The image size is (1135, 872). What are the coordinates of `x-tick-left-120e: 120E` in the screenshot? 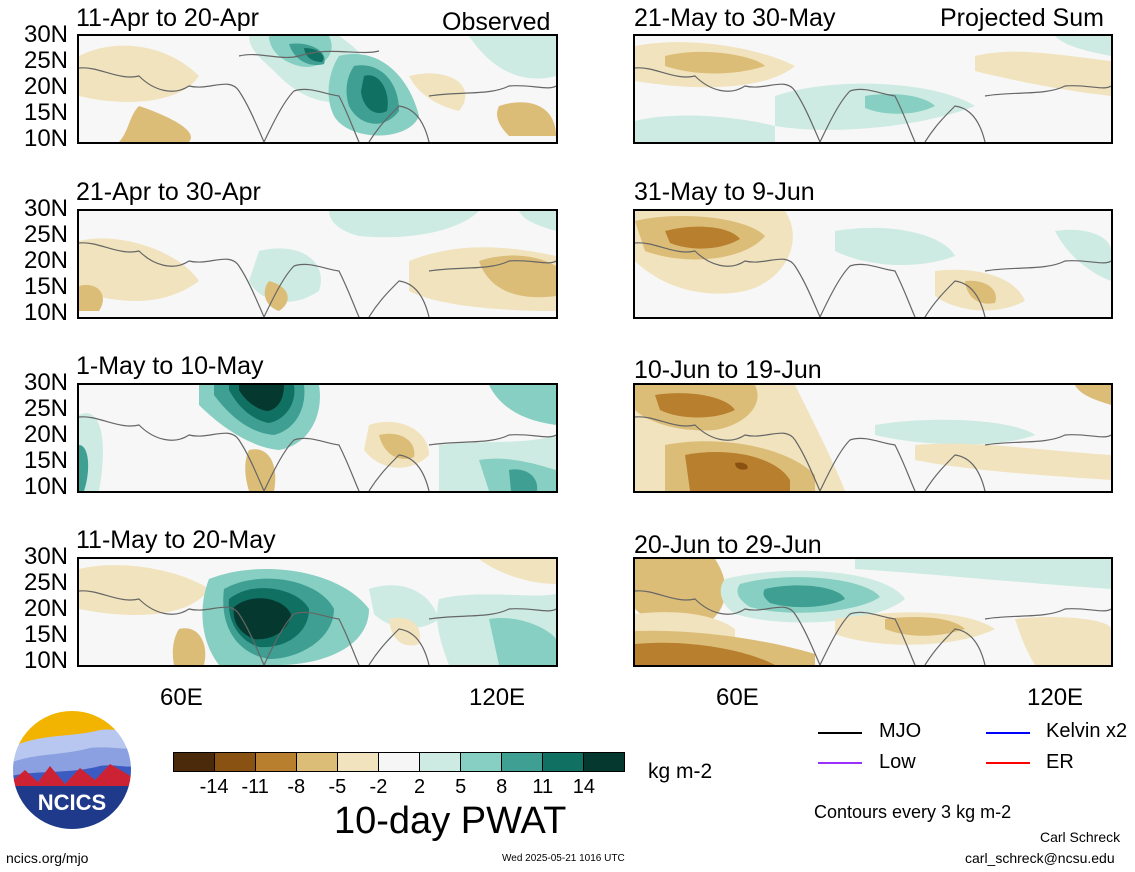 It's located at (497, 697).